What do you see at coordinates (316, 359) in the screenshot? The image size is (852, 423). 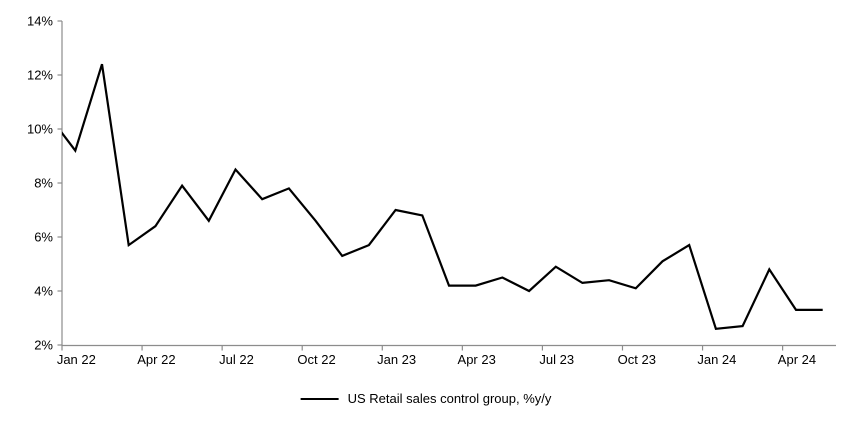 I see `x-axis-tick-label: Oct 22` at bounding box center [316, 359].